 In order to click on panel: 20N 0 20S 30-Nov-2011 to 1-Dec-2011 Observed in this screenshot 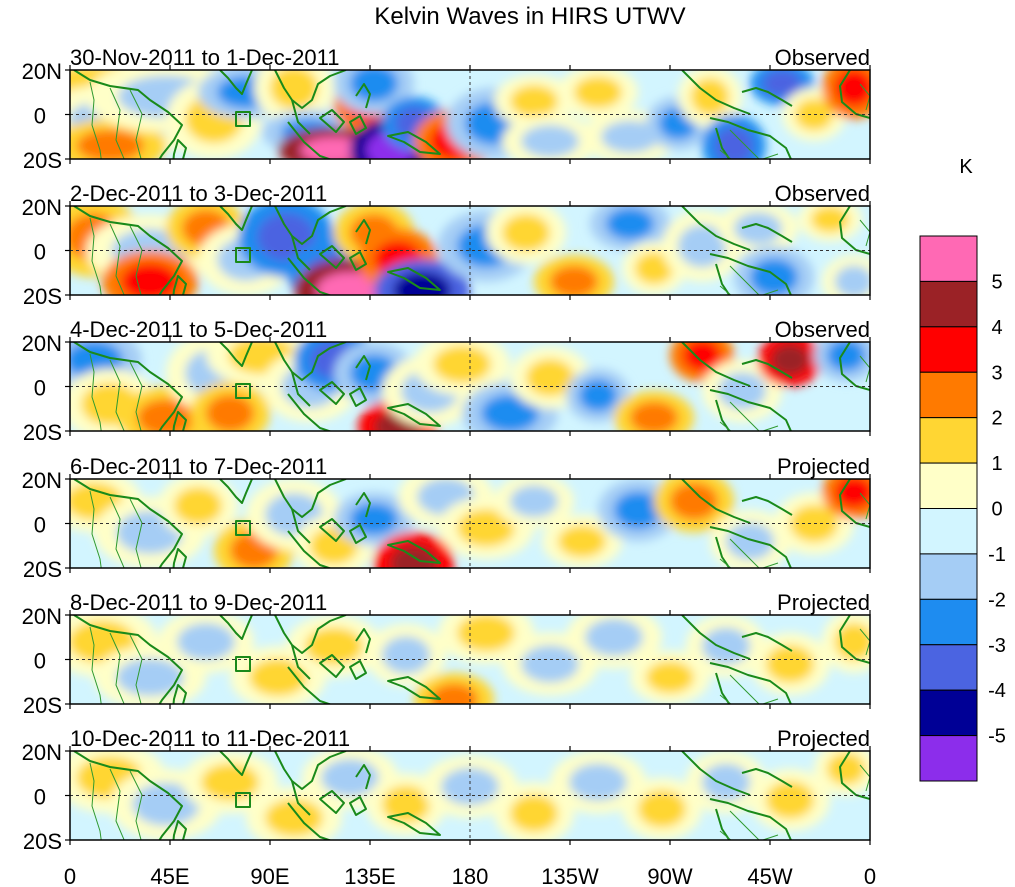, I will do `click(446, 109)`.